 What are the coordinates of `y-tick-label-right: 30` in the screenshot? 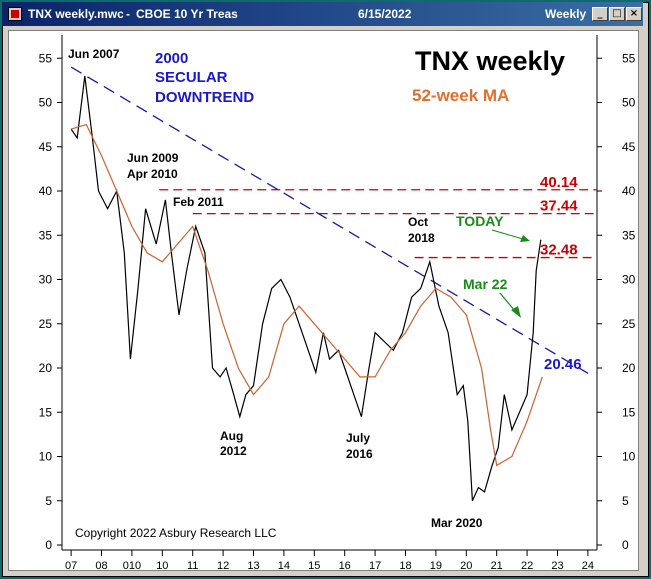 It's located at (629, 280).